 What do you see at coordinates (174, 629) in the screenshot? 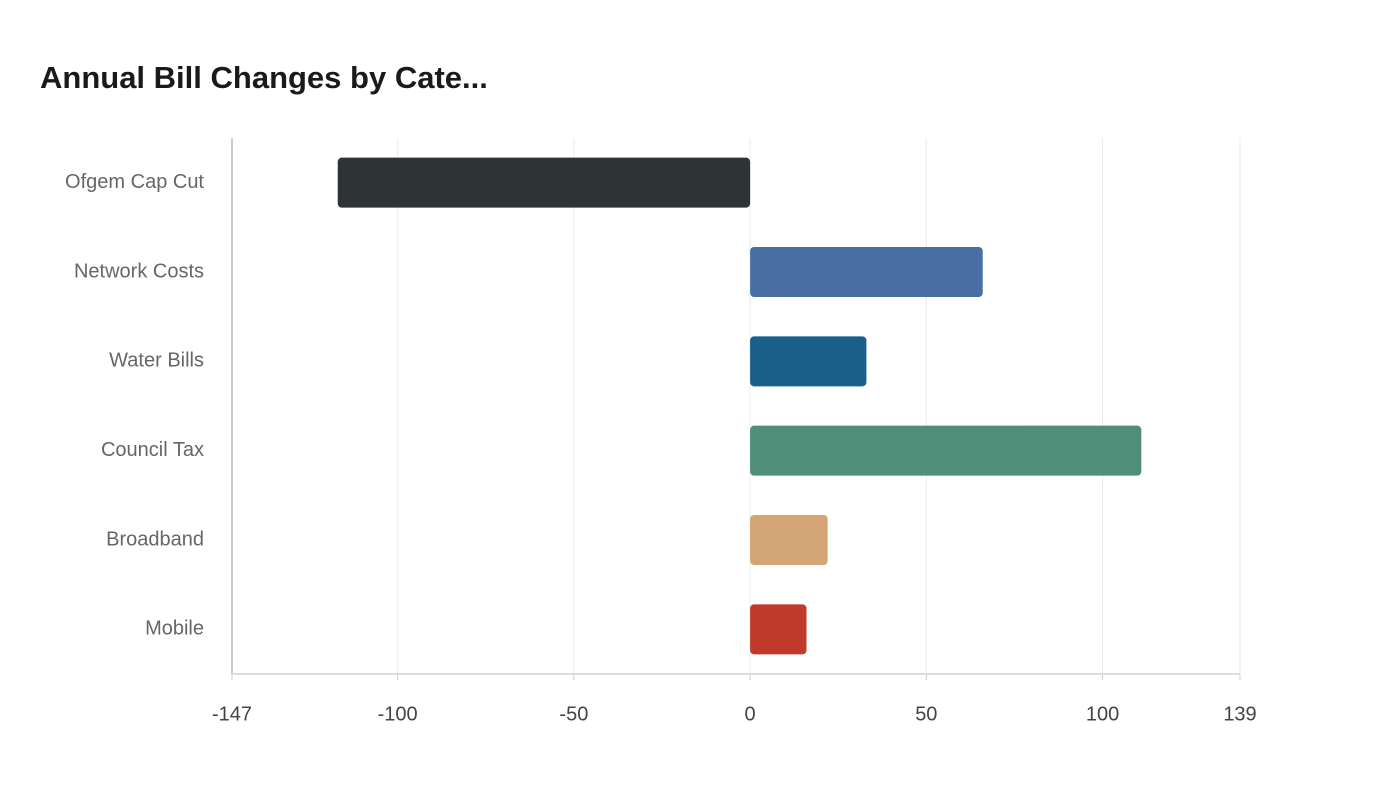
I see `y-tick-label: Mobile` at bounding box center [174, 629].